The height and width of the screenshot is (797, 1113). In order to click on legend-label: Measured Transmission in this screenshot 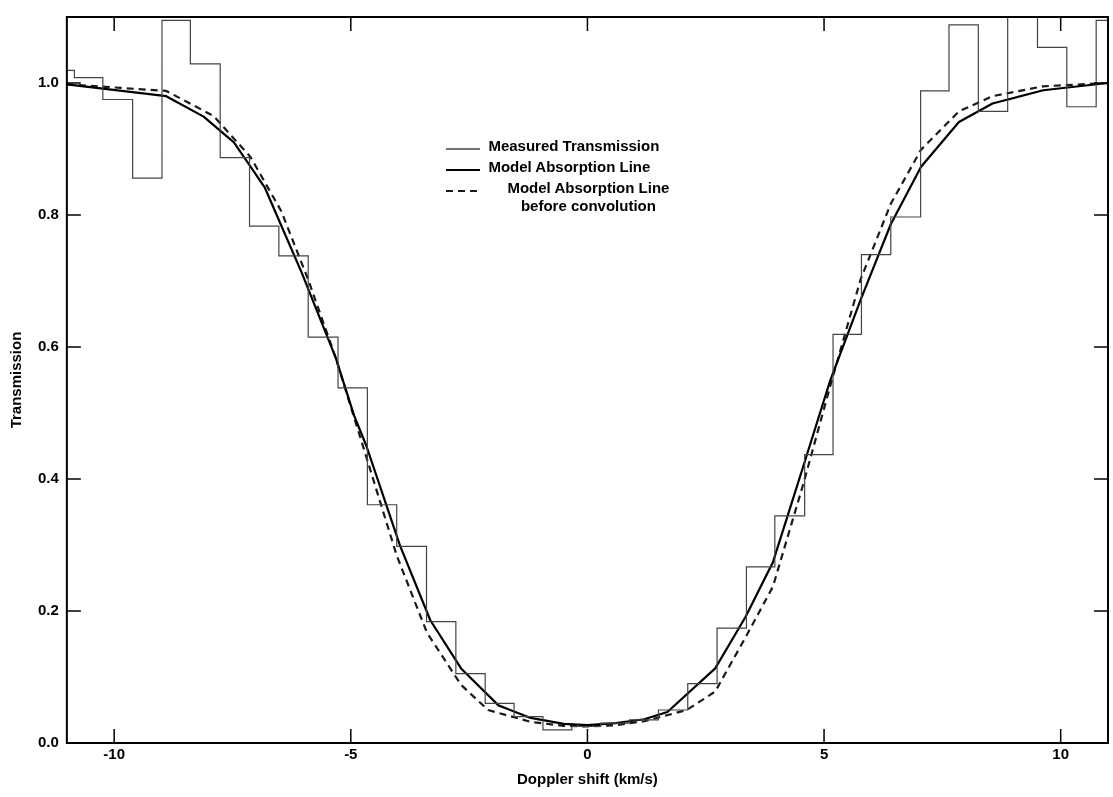, I will do `click(574, 146)`.